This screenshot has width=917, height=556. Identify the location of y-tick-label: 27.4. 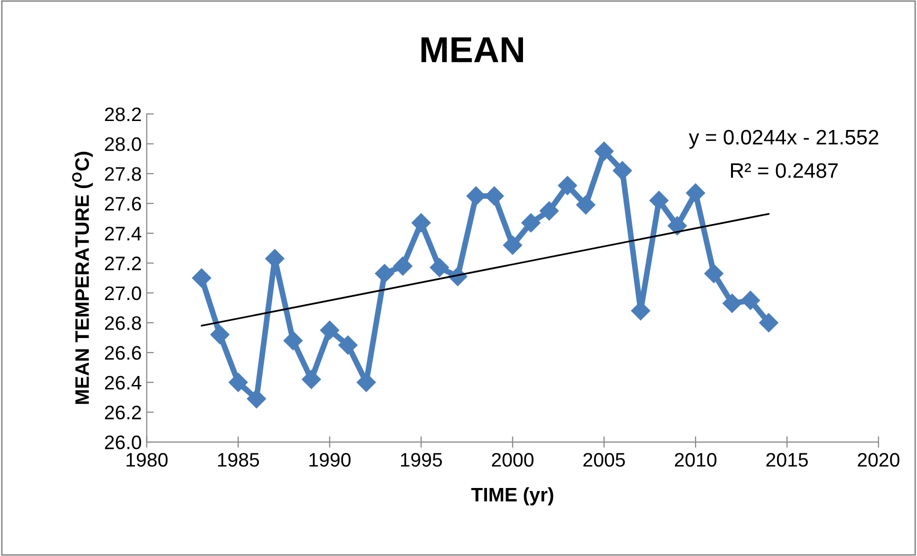
(123, 233).